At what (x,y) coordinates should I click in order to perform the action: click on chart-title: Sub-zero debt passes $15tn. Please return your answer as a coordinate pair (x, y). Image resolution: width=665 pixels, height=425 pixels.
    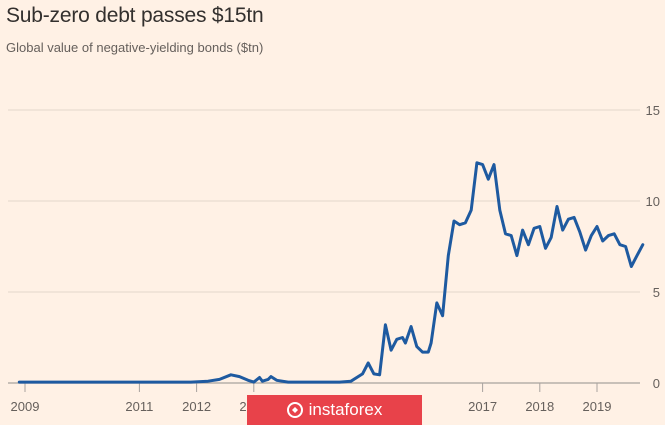
    Looking at the image, I should click on (135, 15).